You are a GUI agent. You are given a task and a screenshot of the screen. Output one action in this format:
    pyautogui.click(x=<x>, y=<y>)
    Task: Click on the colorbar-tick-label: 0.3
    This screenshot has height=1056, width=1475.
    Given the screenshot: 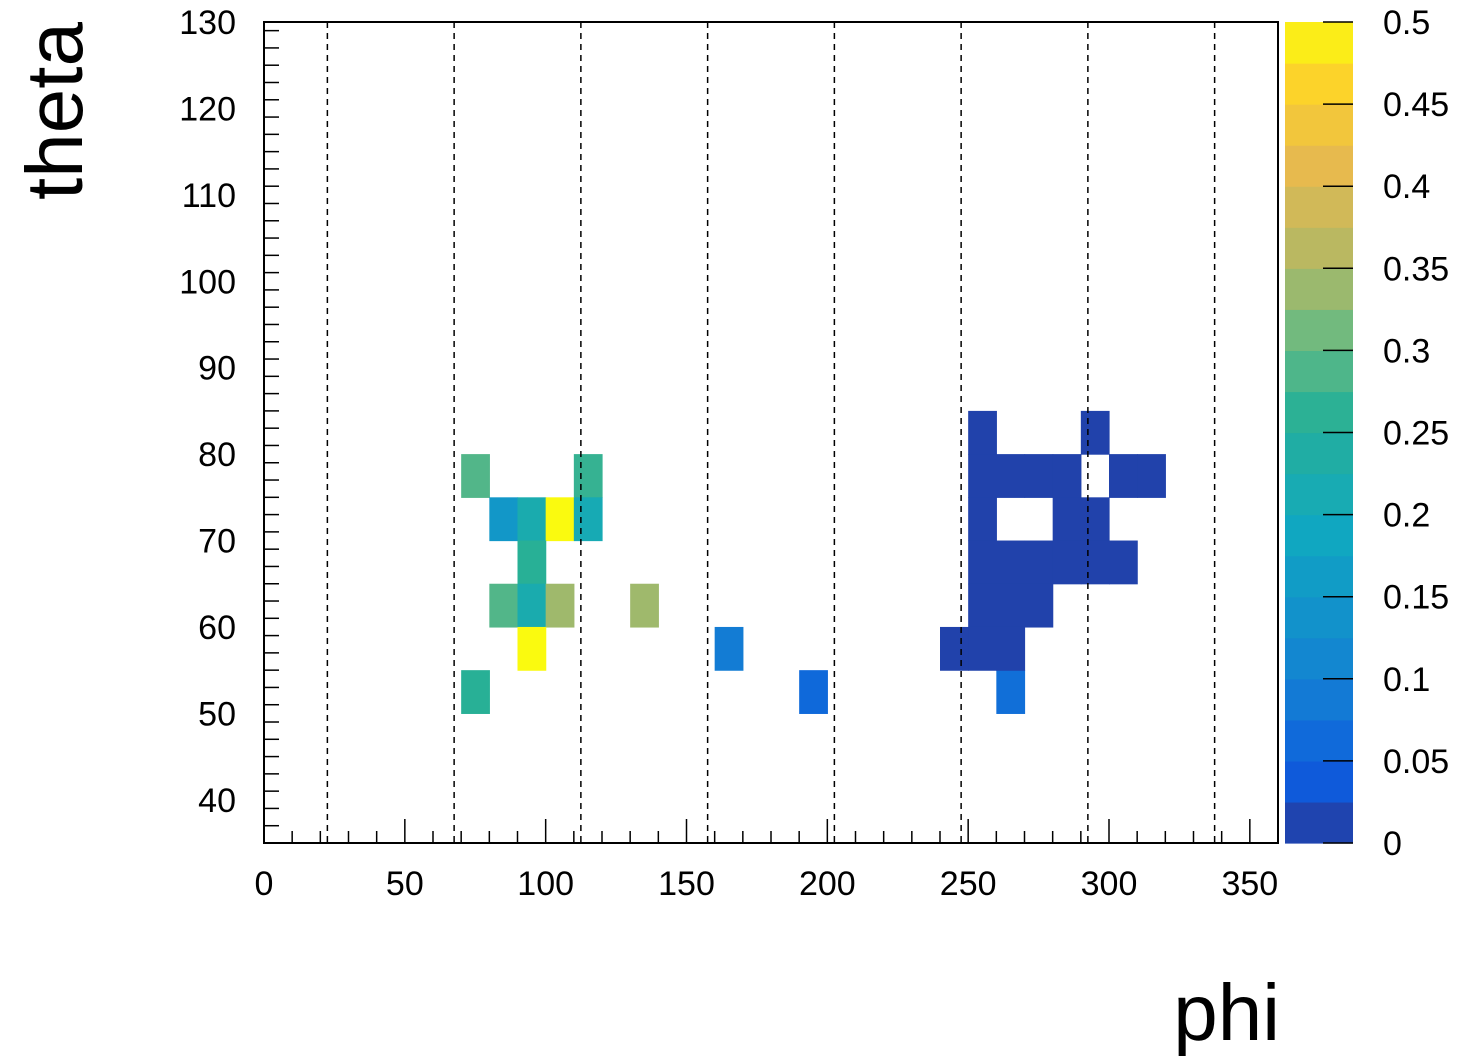 What is the action you would take?
    pyautogui.click(x=1406, y=351)
    